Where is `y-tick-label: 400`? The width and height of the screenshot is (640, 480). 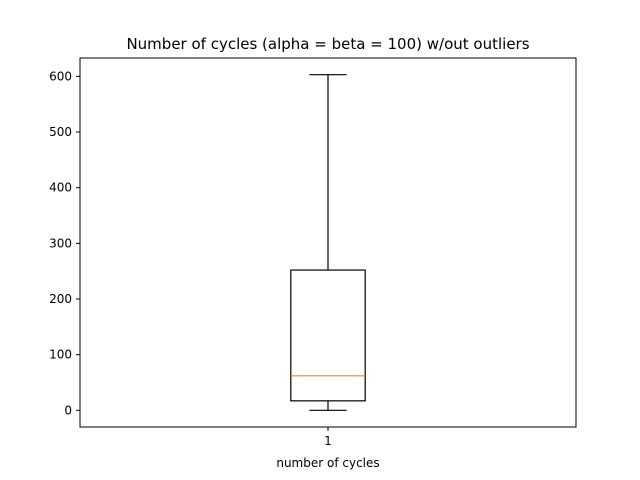
y-tick-label: 400 is located at coordinates (60, 188).